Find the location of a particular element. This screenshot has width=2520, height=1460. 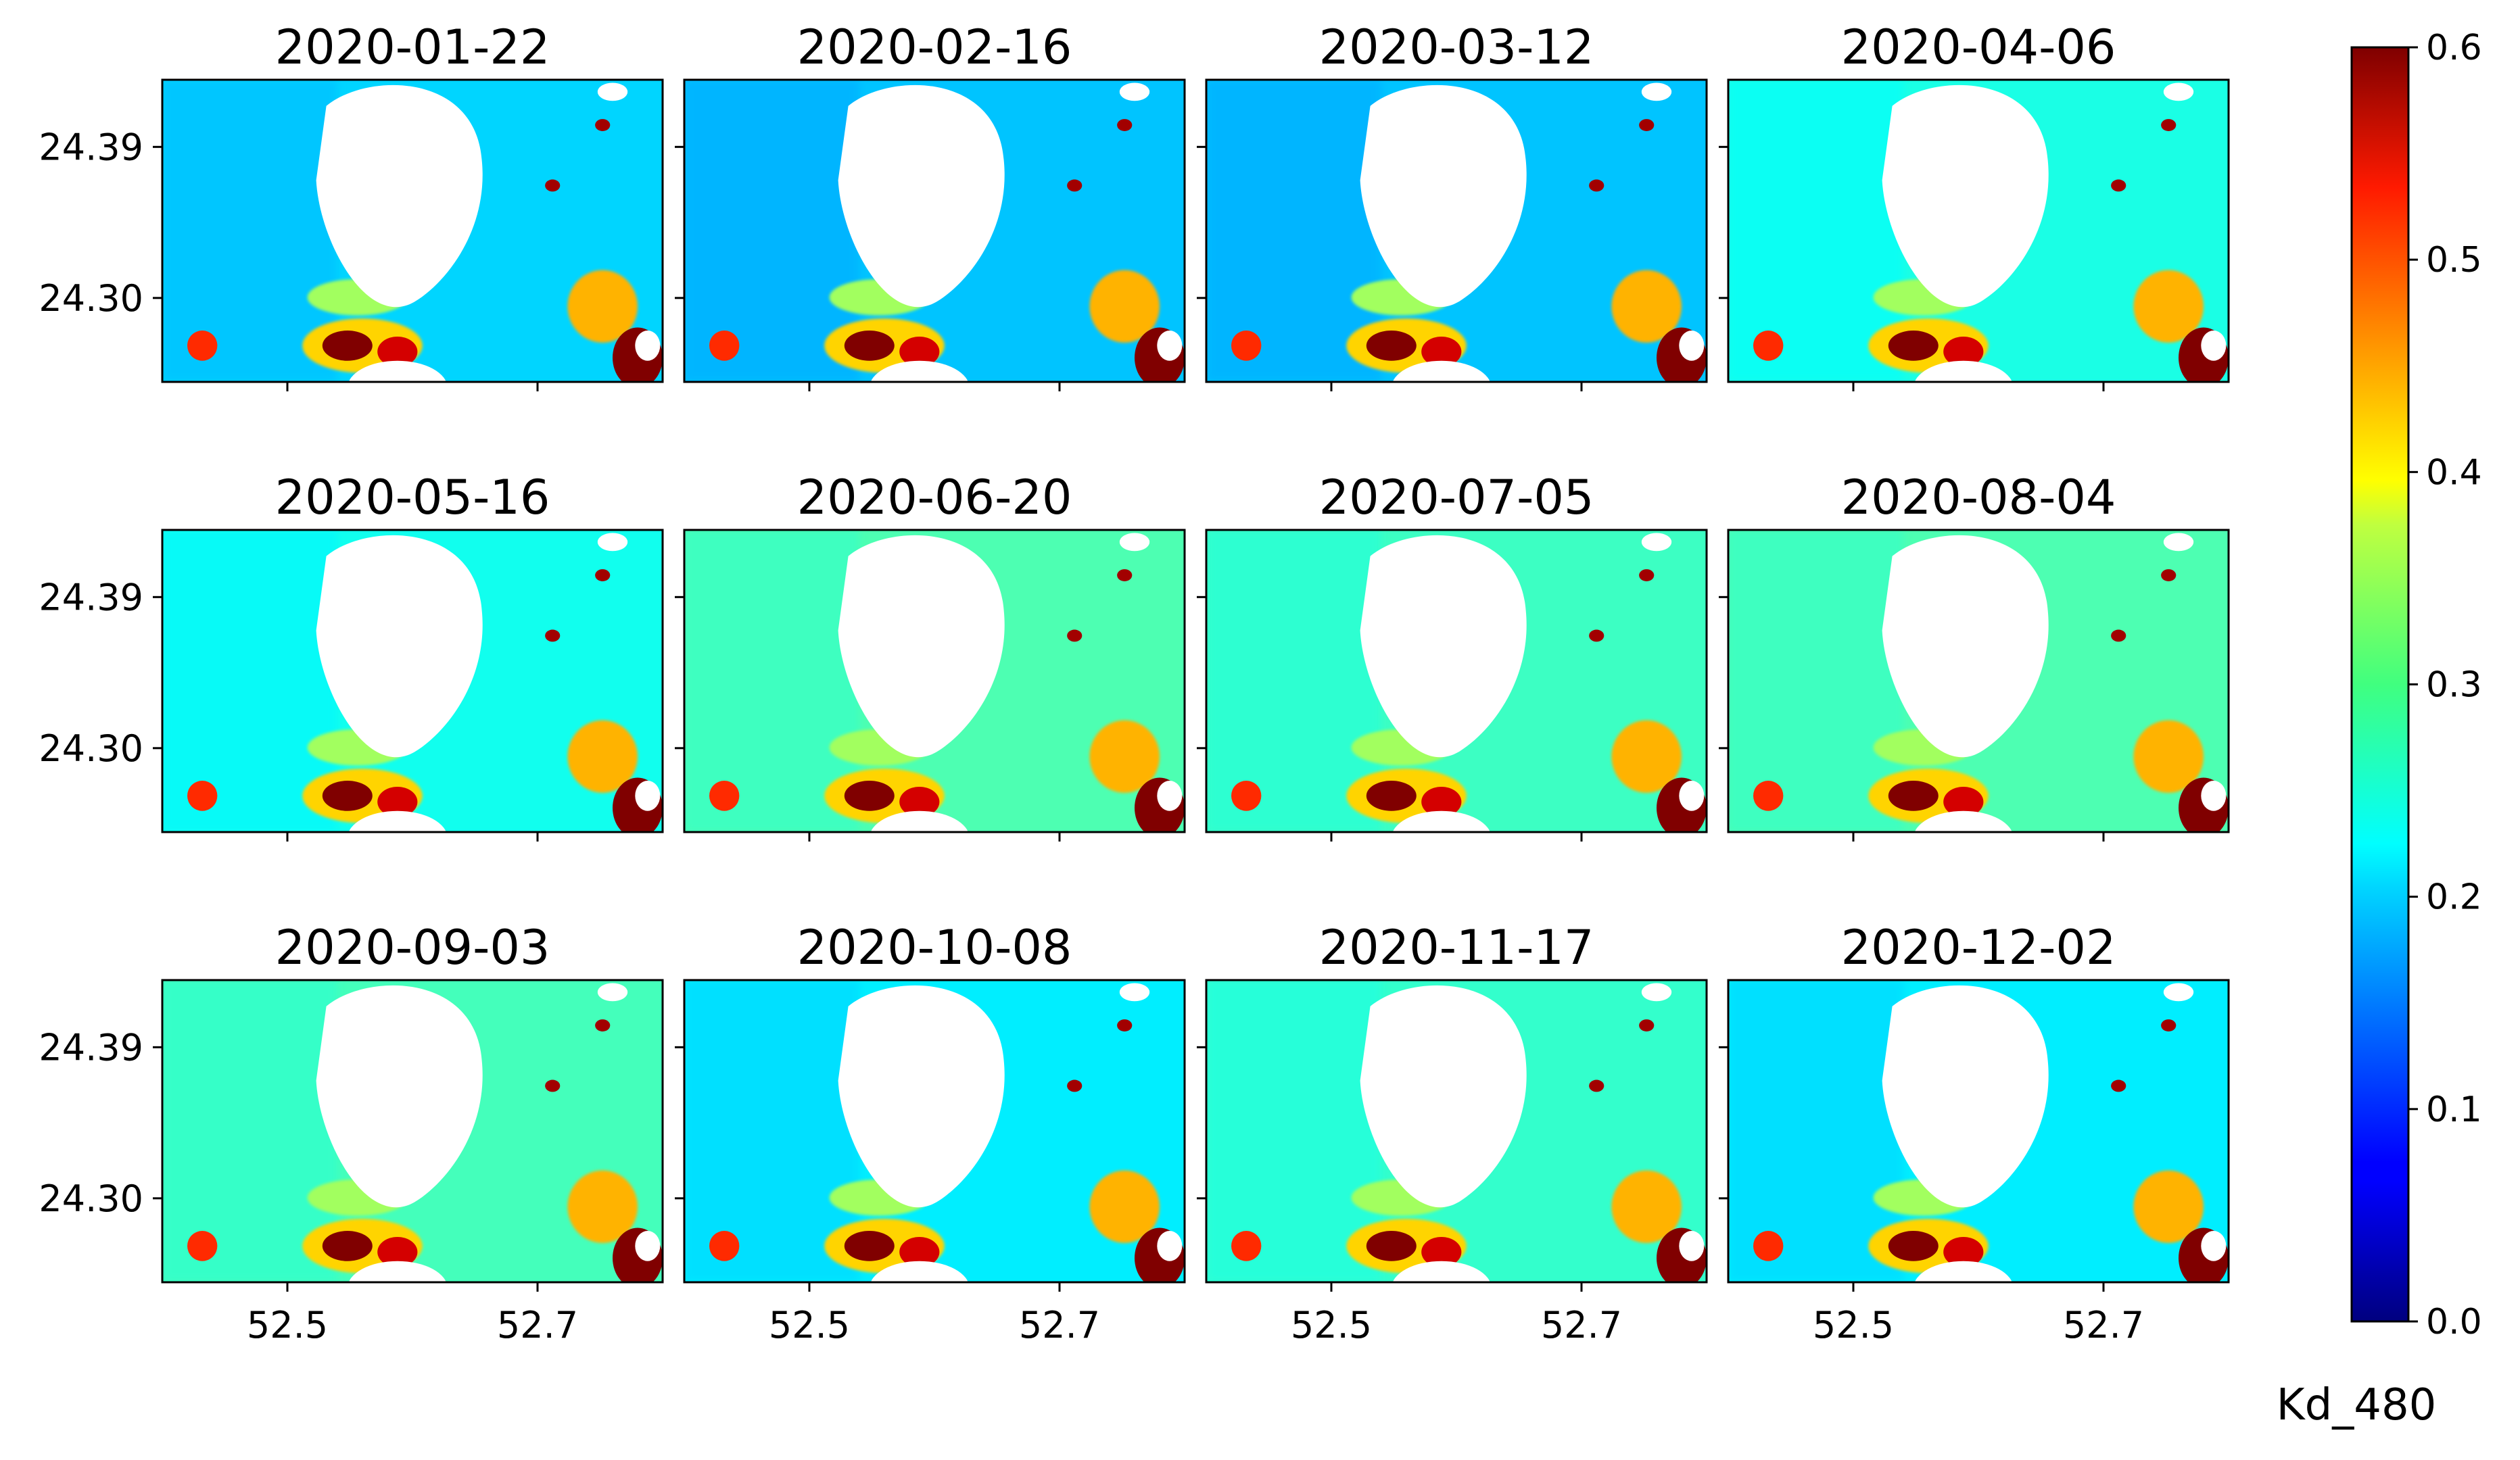

map-panel-6: 2020-06-20 is located at coordinates (931, 656).